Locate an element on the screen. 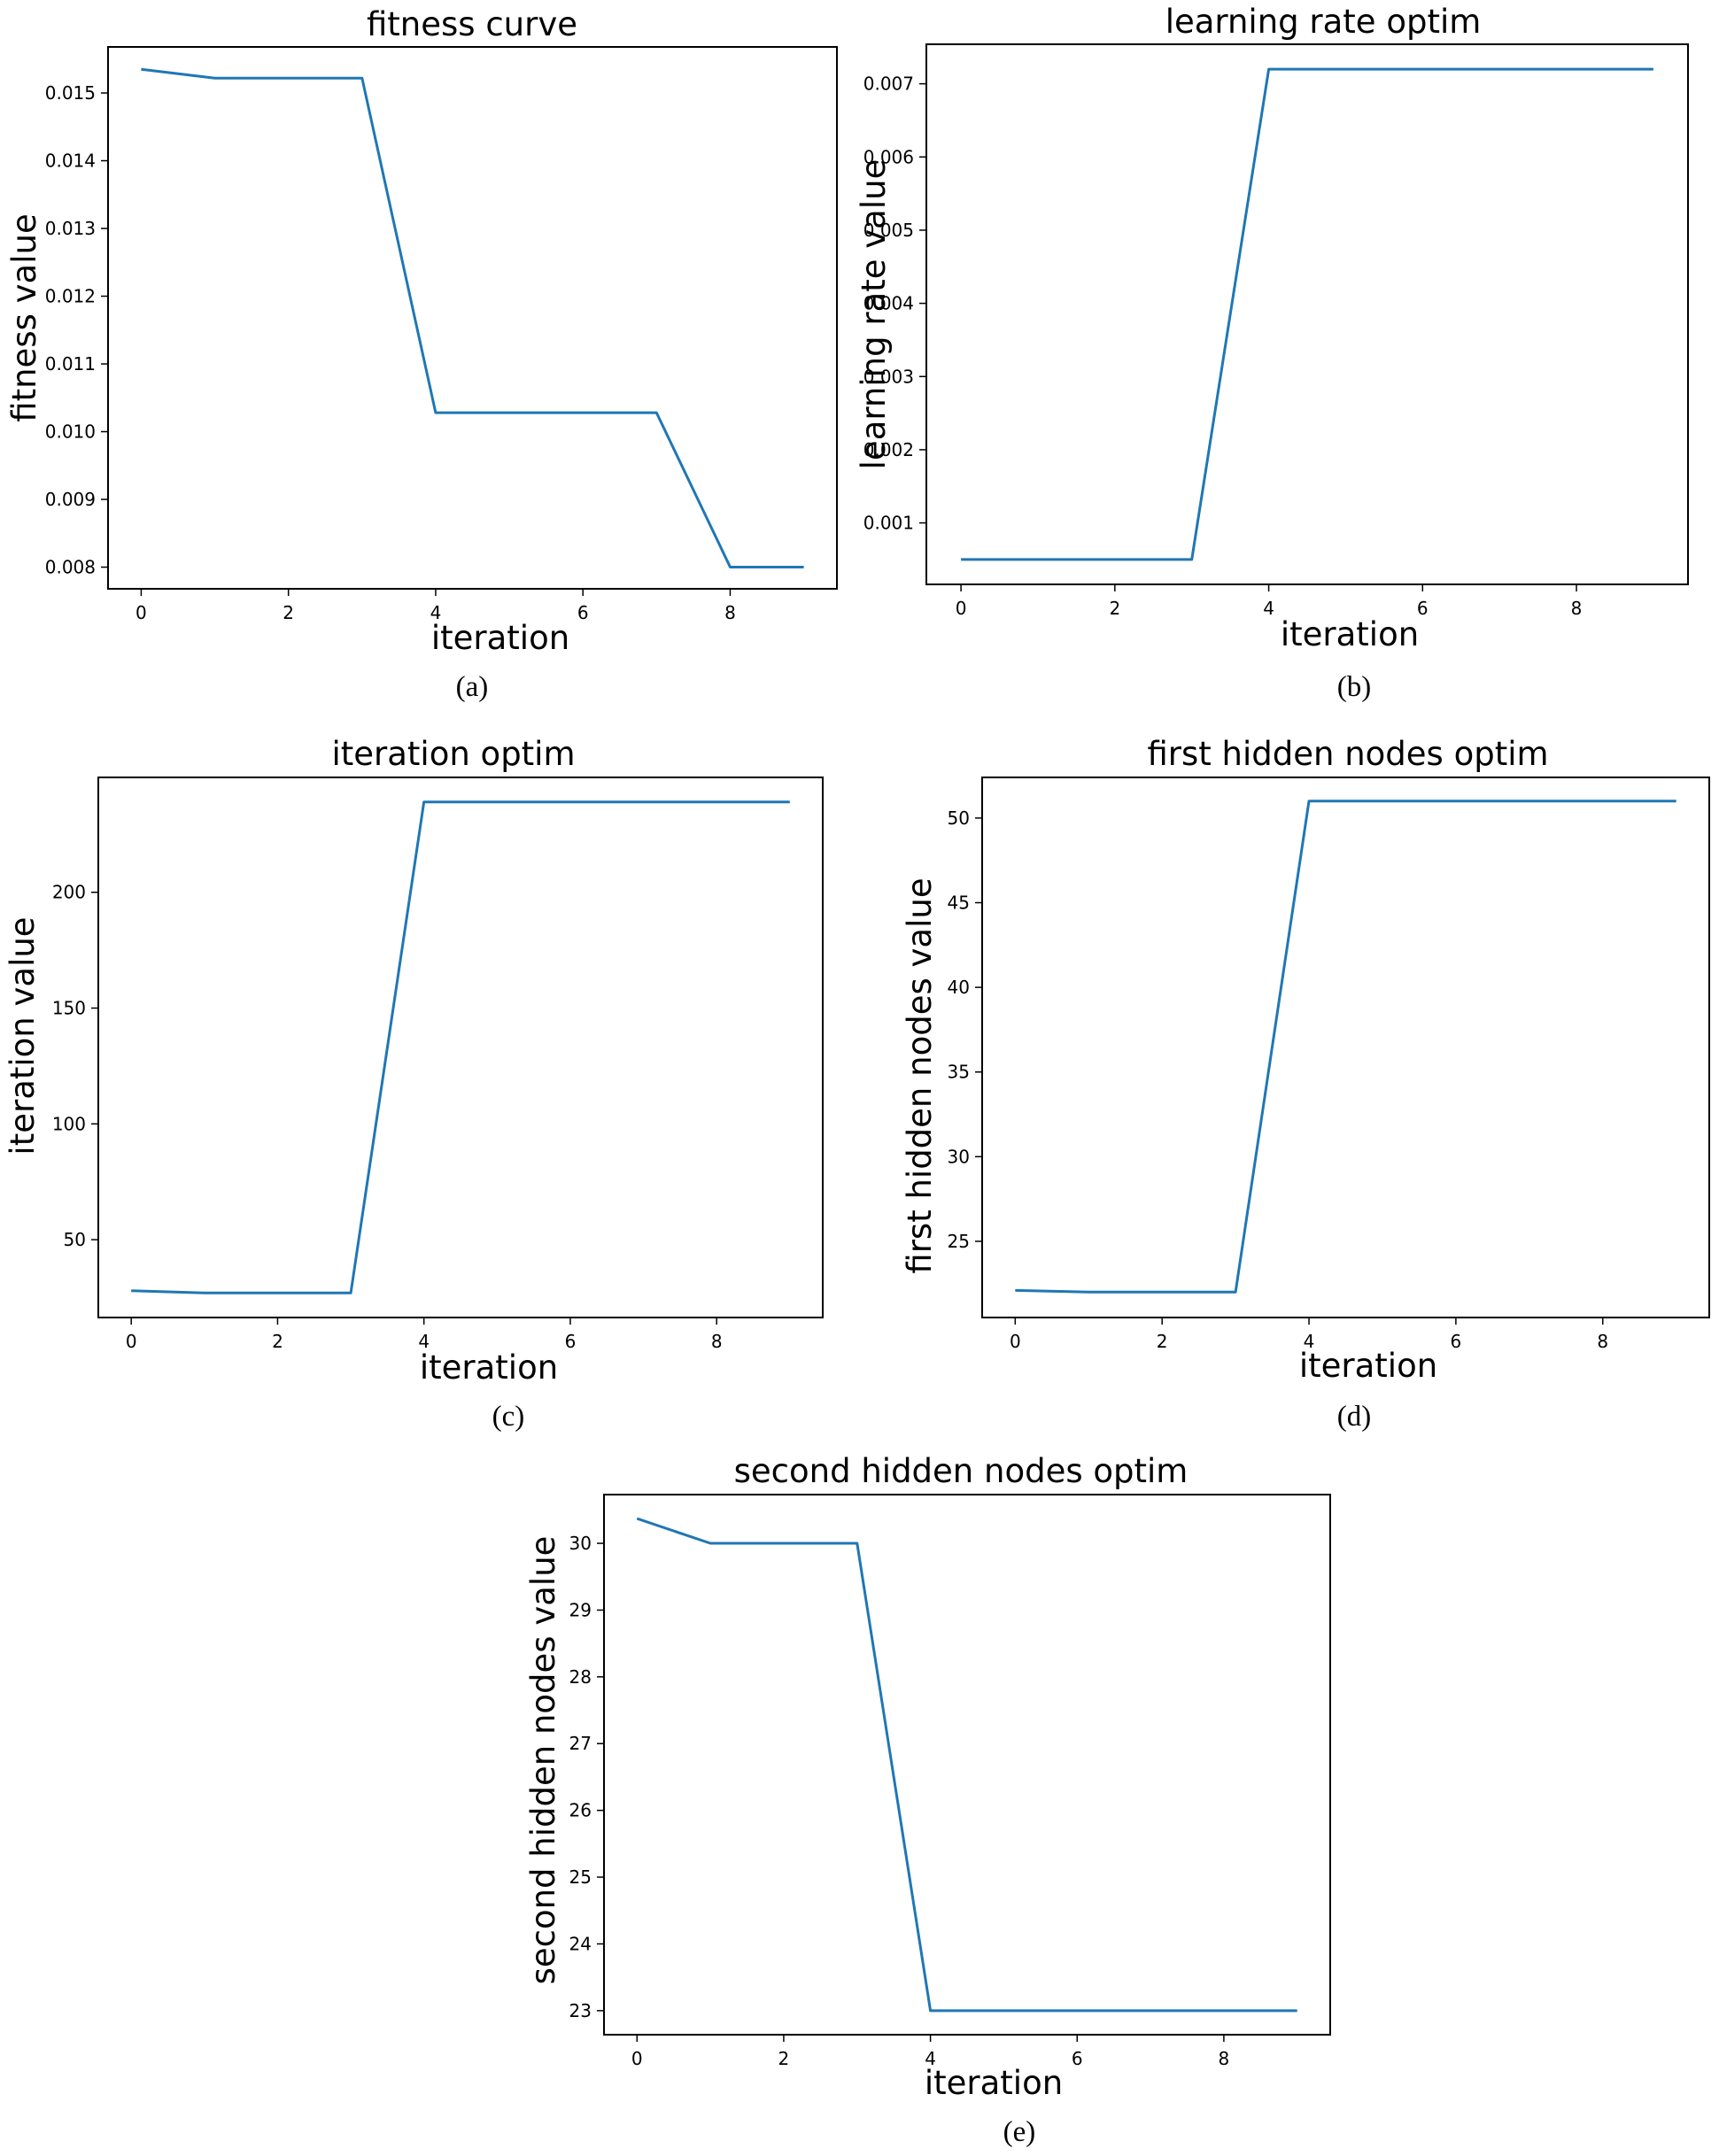 The width and height of the screenshot is (1719, 2156). axes-frame-d is located at coordinates (1346, 1047).